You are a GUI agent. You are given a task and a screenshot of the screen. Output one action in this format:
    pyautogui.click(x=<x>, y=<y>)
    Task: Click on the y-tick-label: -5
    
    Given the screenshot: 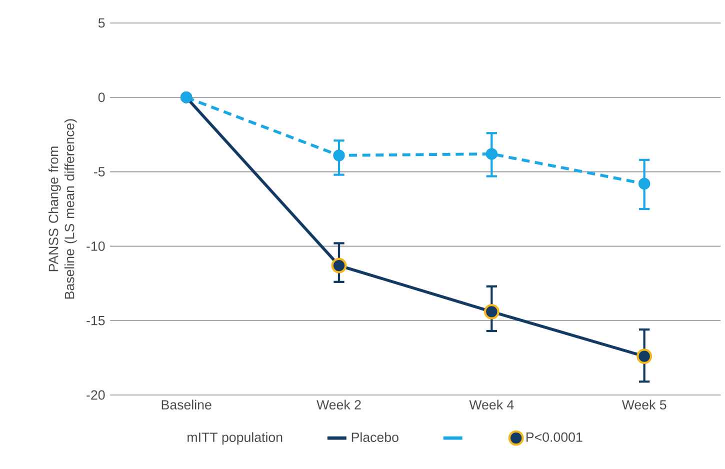 What is the action you would take?
    pyautogui.click(x=99, y=171)
    